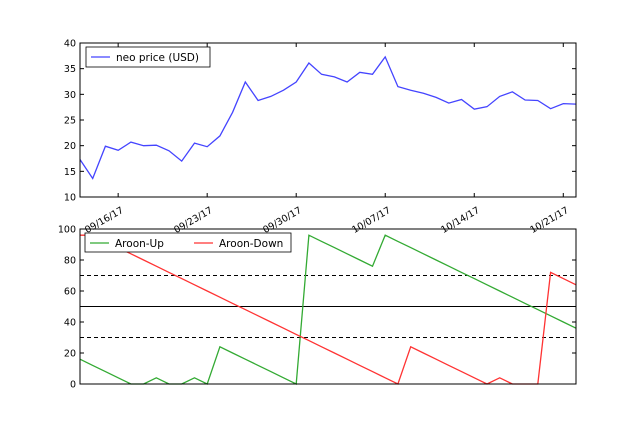 This screenshot has width=640, height=427. What do you see at coordinates (139, 244) in the screenshot?
I see `aroon-up-legend-label: Aroon-Up` at bounding box center [139, 244].